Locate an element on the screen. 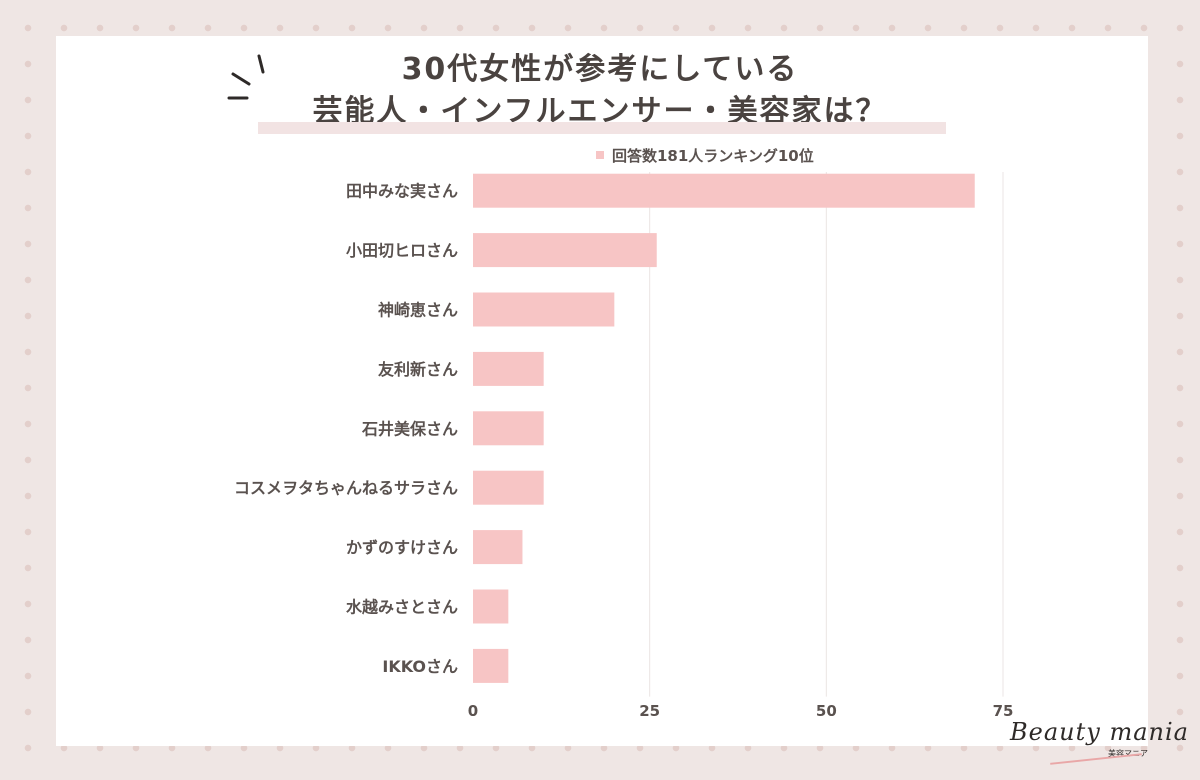 This screenshot has height=780, width=1200. category-label: 田中みな実さん is located at coordinates (402, 191).